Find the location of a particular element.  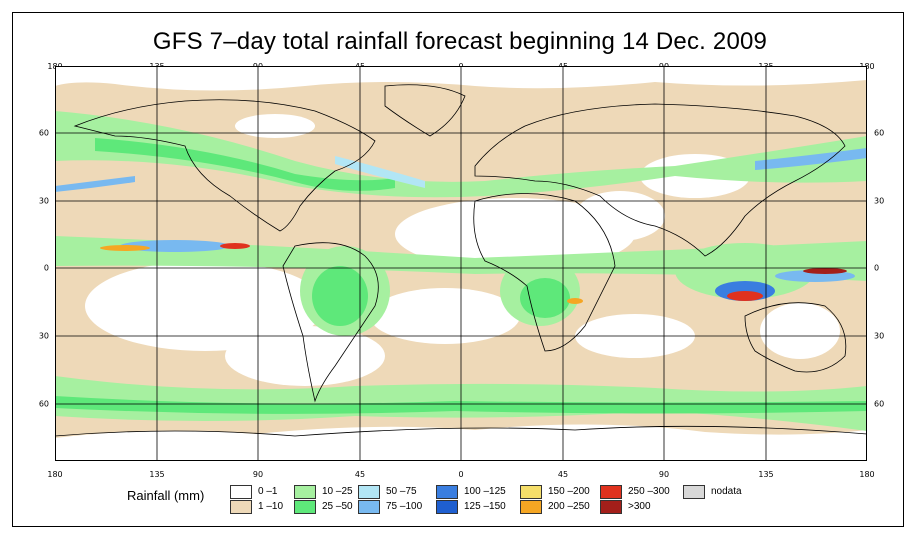

legend-title: Rainfall (mm) is located at coordinates (166, 495).